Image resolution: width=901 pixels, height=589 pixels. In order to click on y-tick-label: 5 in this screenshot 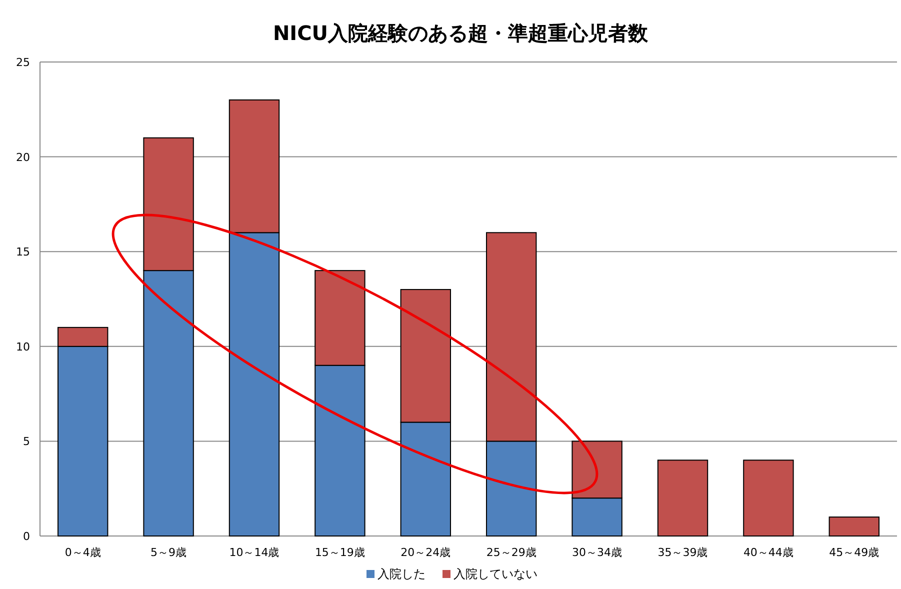, I will do `click(26, 441)`.